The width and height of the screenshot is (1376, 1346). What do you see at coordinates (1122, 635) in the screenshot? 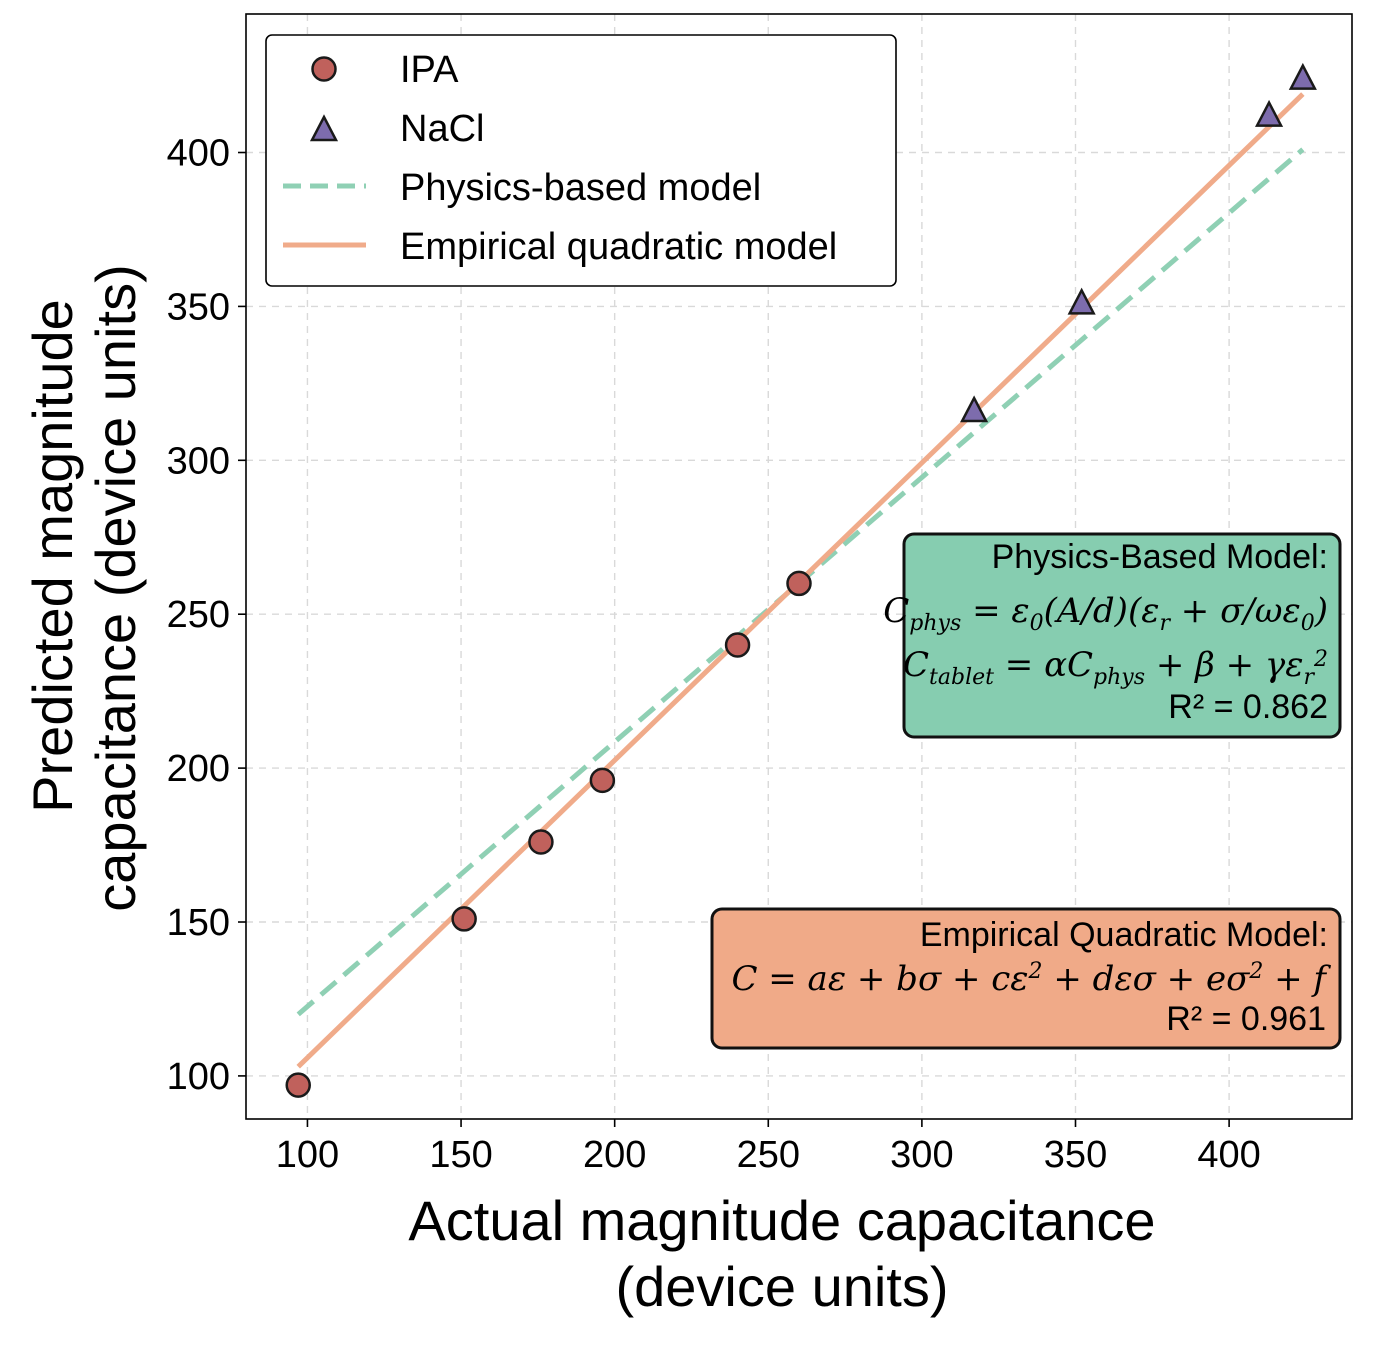
I see `physics-box` at bounding box center [1122, 635].